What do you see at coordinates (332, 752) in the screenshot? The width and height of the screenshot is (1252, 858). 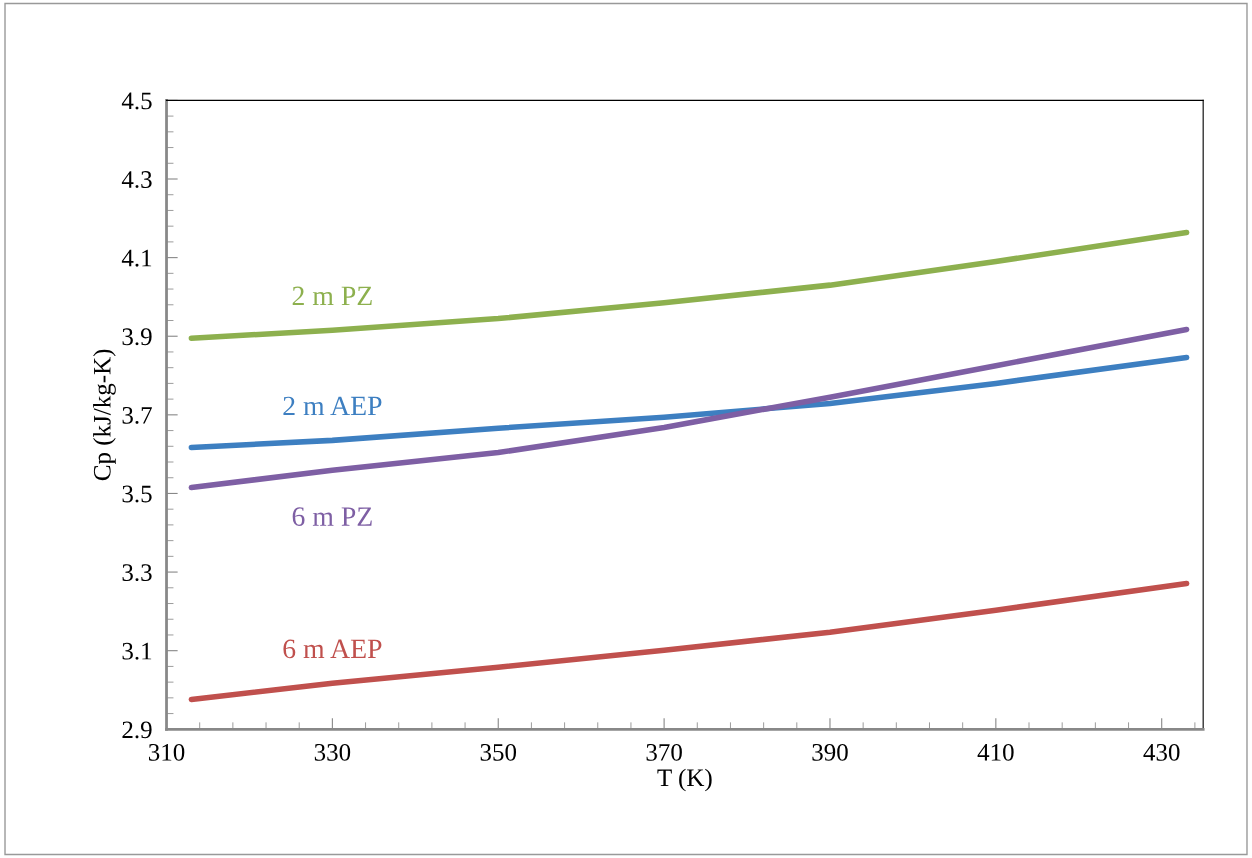 I see `x-tick-label: 330` at bounding box center [332, 752].